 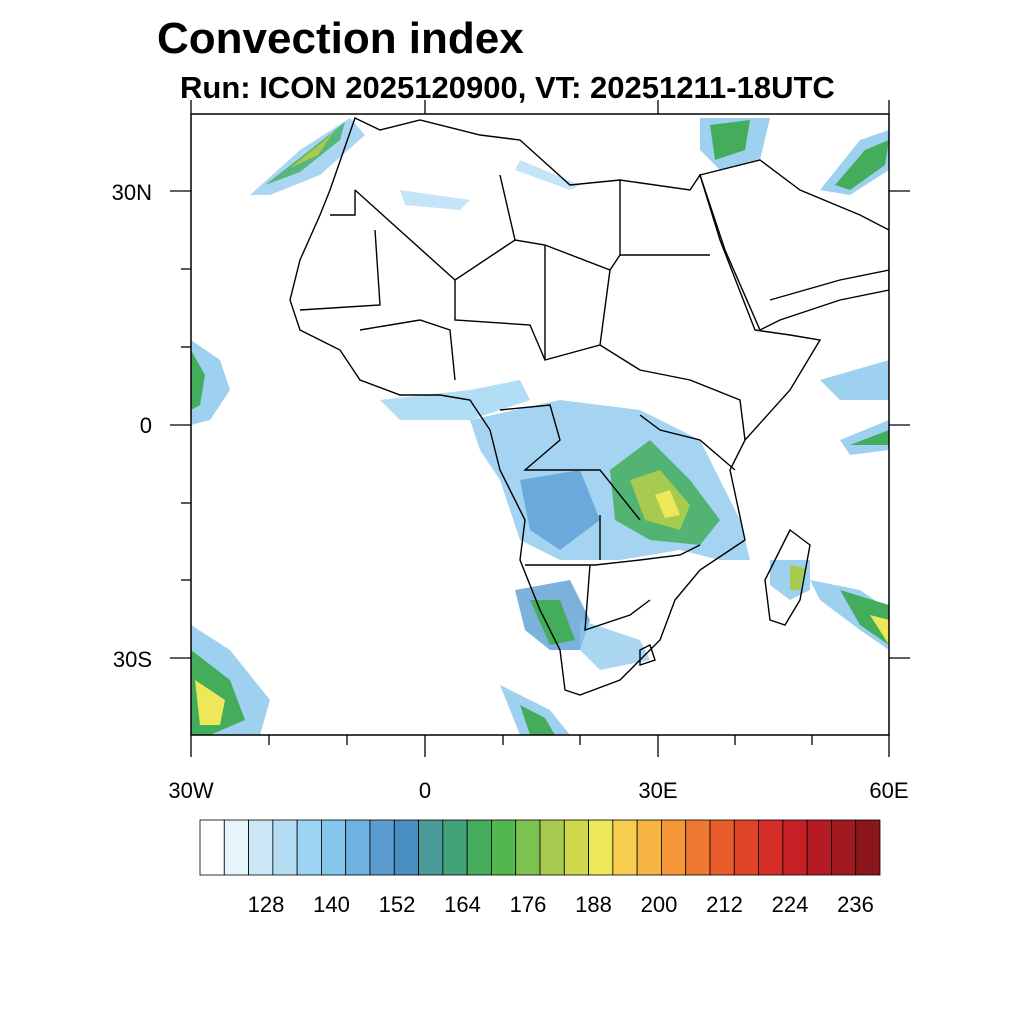 I want to click on chart-subtitle: Run: ICON 2025120900, VT: 20251211-18UTC, so click(x=507, y=87).